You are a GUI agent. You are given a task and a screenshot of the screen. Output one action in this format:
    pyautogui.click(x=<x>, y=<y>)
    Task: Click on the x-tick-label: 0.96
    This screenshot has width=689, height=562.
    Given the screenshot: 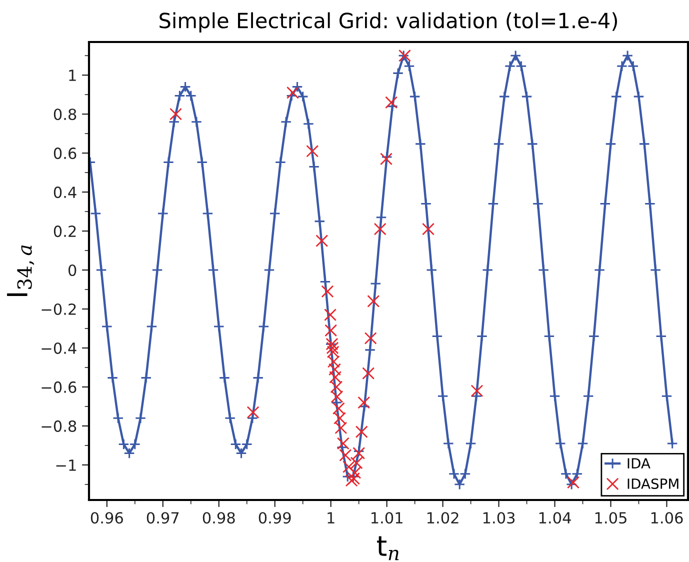 What is the action you would take?
    pyautogui.click(x=106, y=518)
    